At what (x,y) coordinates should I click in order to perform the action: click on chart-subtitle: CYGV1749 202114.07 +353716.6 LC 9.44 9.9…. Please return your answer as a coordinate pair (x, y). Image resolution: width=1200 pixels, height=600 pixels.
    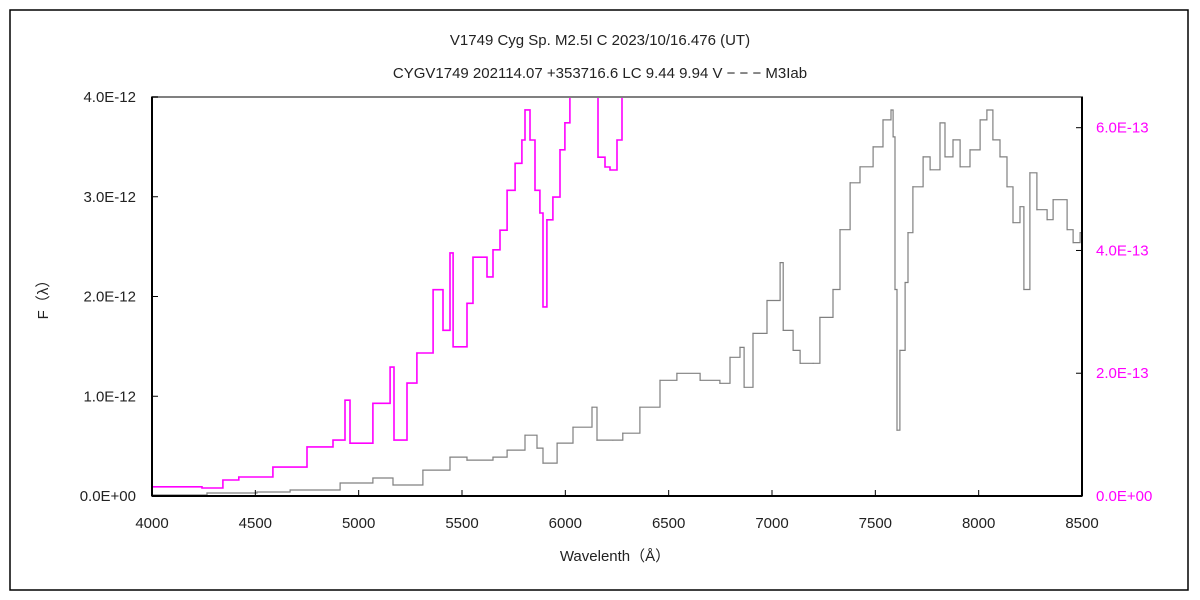
    Looking at the image, I should click on (600, 73).